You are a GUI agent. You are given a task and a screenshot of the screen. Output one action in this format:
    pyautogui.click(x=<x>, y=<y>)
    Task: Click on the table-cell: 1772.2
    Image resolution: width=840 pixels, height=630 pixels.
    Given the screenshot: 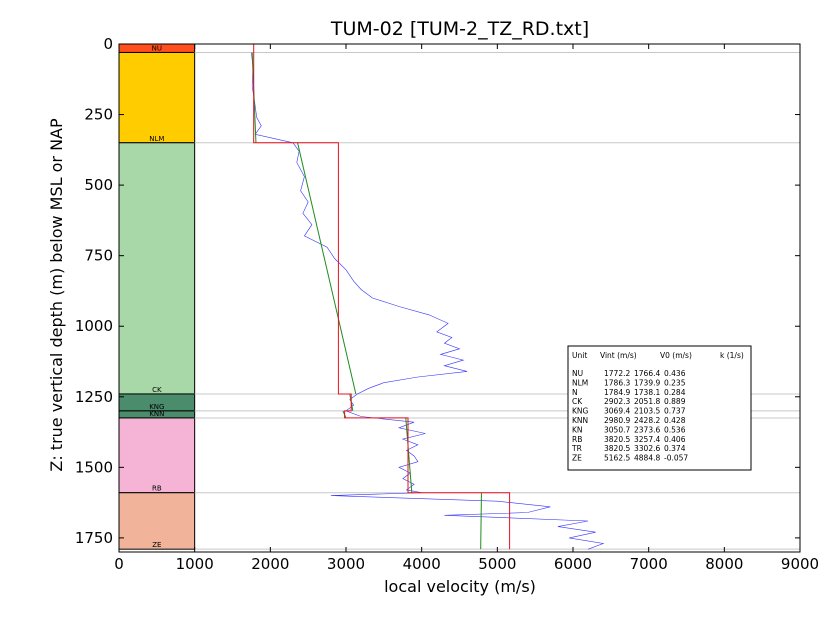 What is the action you would take?
    pyautogui.click(x=617, y=373)
    